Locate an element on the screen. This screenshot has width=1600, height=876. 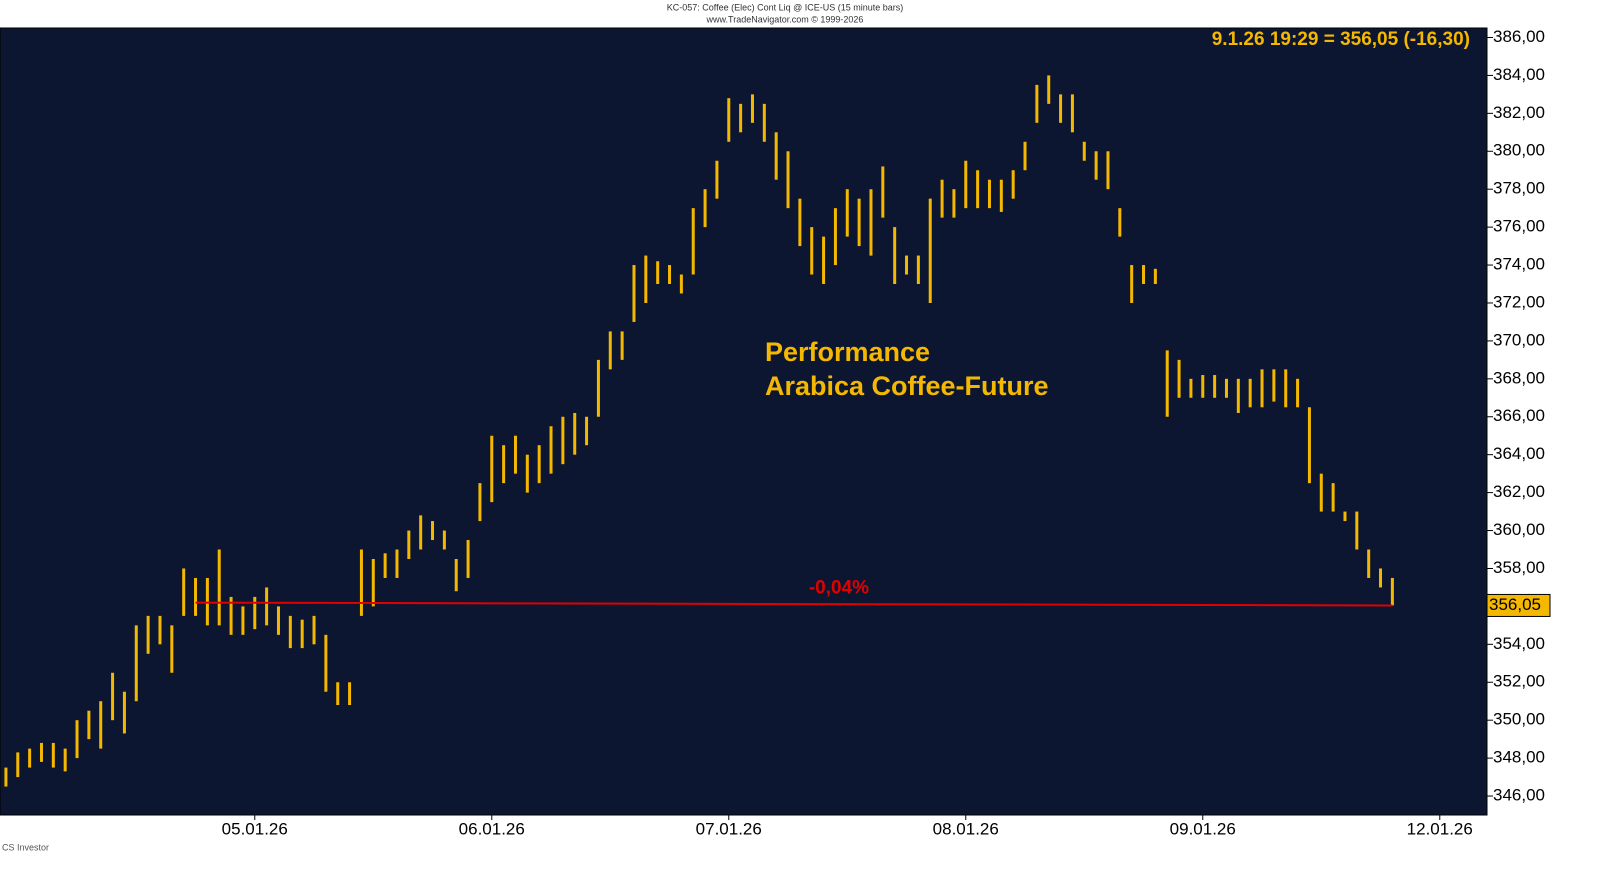
last-price-label: 356,05 is located at coordinates (1515, 604).